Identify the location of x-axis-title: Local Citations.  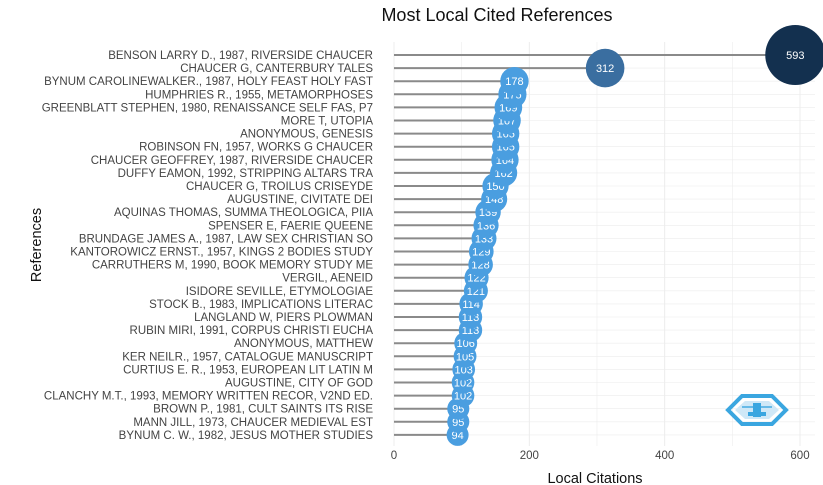
(594, 478).